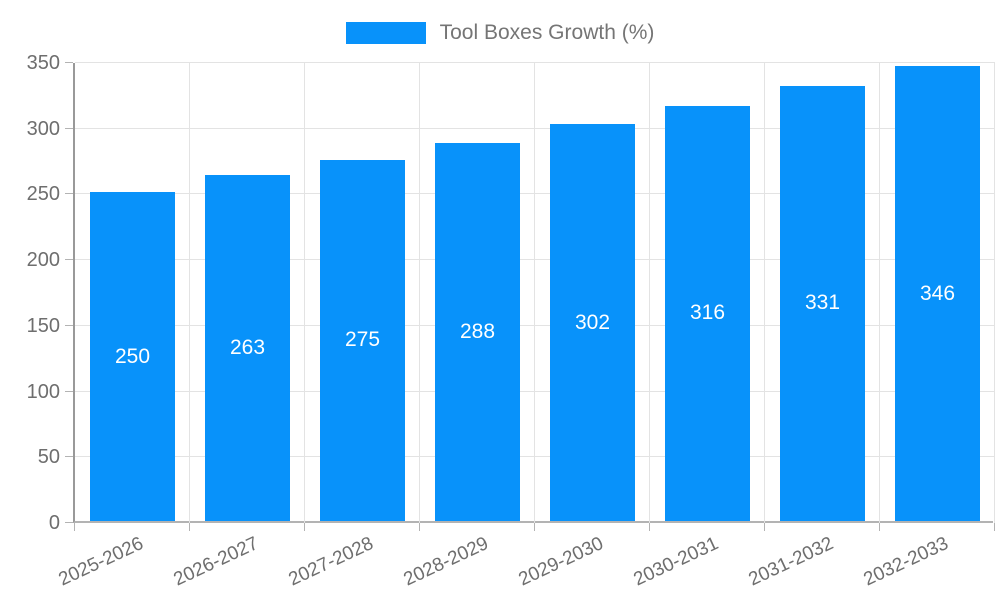  I want to click on bar: 316, so click(707, 313).